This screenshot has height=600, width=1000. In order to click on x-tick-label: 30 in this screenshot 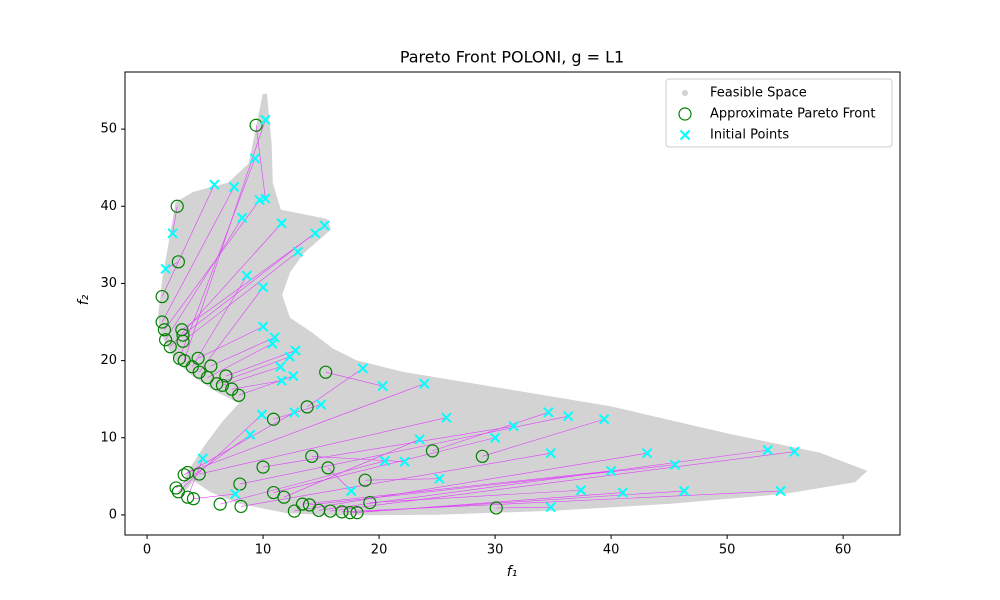, I will do `click(495, 550)`.